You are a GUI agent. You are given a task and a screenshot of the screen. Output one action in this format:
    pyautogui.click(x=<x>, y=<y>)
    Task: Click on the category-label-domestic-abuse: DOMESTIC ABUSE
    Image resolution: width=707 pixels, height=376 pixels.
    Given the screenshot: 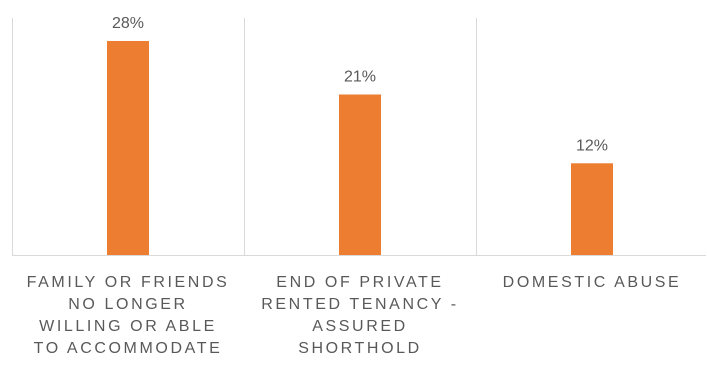 What is the action you would take?
    pyautogui.click(x=592, y=282)
    